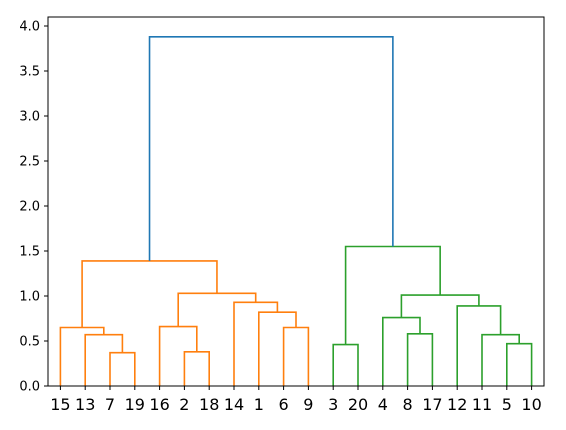 This screenshot has width=566, height=430. What do you see at coordinates (308, 404) in the screenshot?
I see `leaf-label: 9` at bounding box center [308, 404].